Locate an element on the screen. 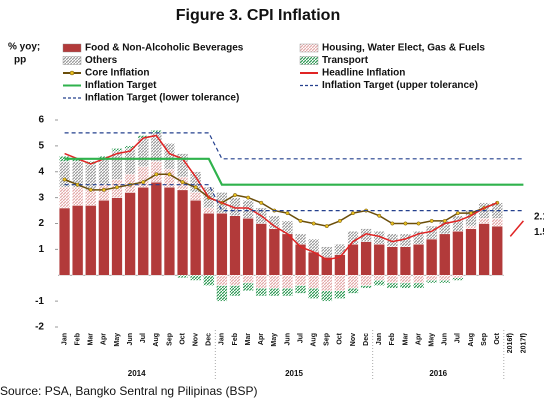 This screenshot has height=400, width=544. legend-label: Housing, Water Elect, Gas & Fuels is located at coordinates (403, 48).